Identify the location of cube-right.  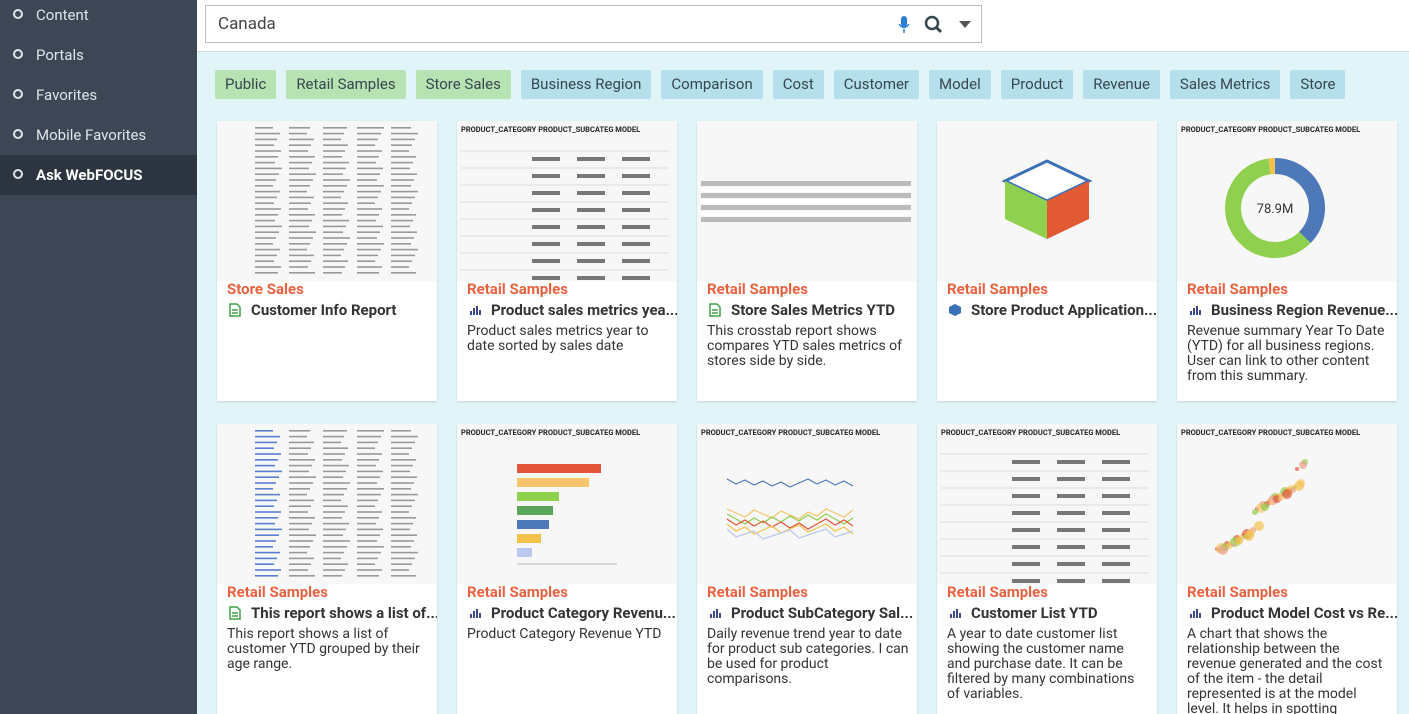
(1068, 210).